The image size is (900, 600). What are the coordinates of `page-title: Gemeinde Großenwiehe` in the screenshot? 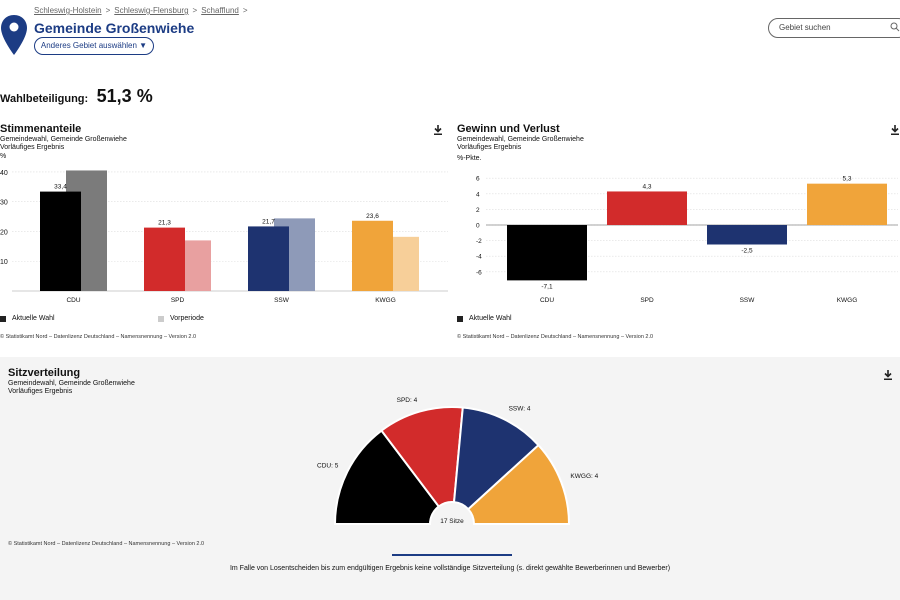 It's located at (114, 28).